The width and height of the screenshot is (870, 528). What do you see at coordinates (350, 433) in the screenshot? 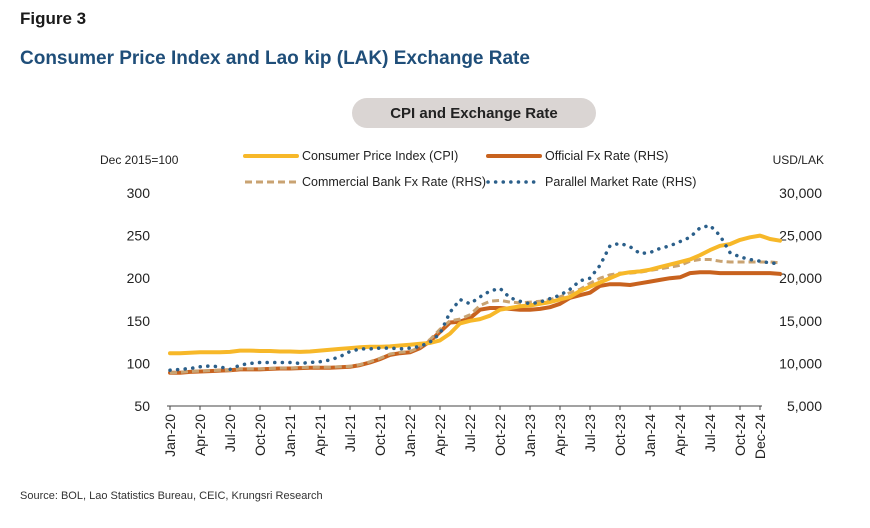
I see `x-tick-label: Jul-21` at bounding box center [350, 433].